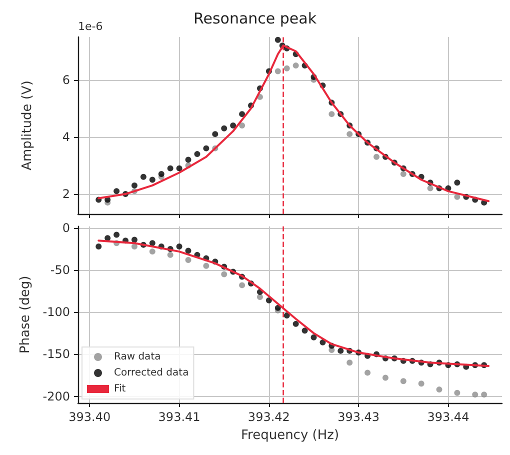 This screenshot has width=510, height=455. I want to click on x-axis-title: Frequency (Hz), so click(290, 435).